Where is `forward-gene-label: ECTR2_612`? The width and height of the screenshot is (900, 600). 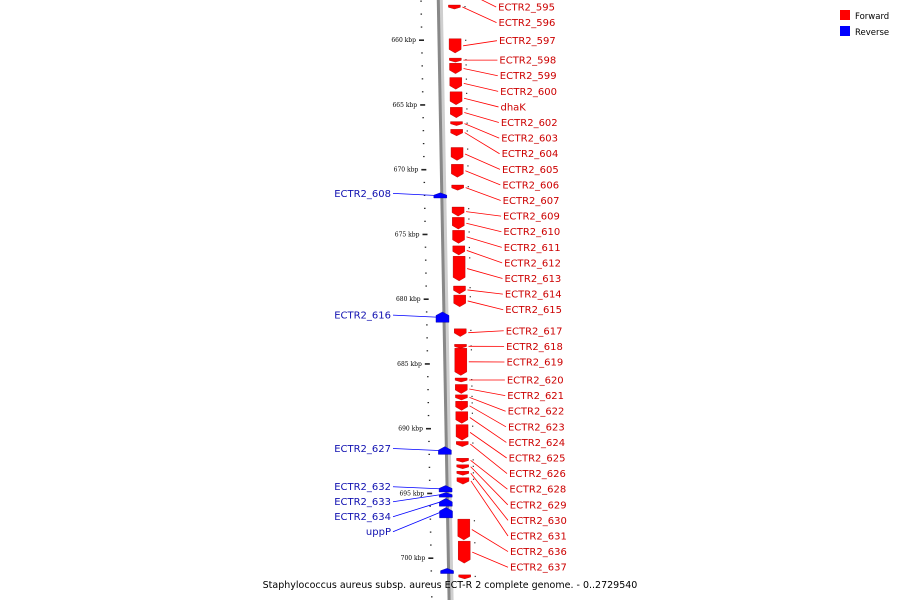 forward-gene-label: ECTR2_612 is located at coordinates (532, 263).